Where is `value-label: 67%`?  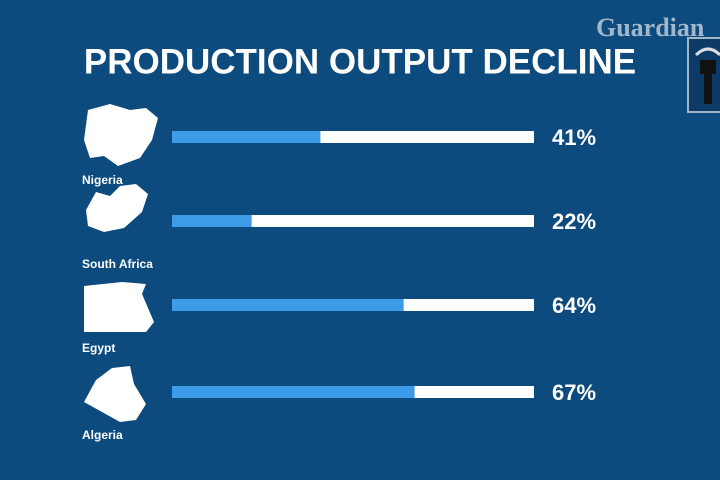 value-label: 67% is located at coordinates (574, 392).